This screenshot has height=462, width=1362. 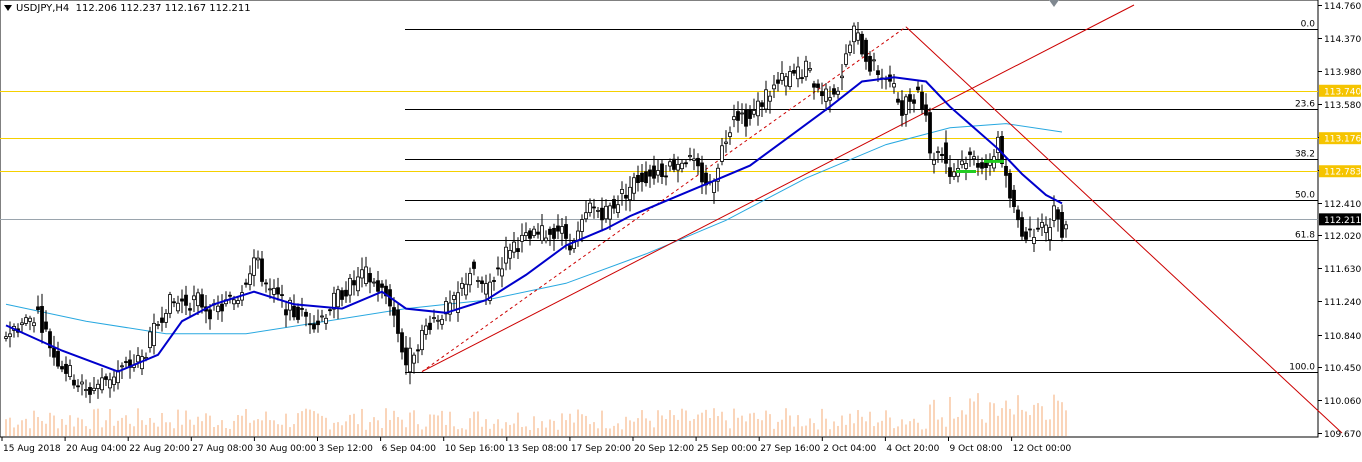 What do you see at coordinates (1340, 171) in the screenshot?
I see `level-tag: 112.783` at bounding box center [1340, 171].